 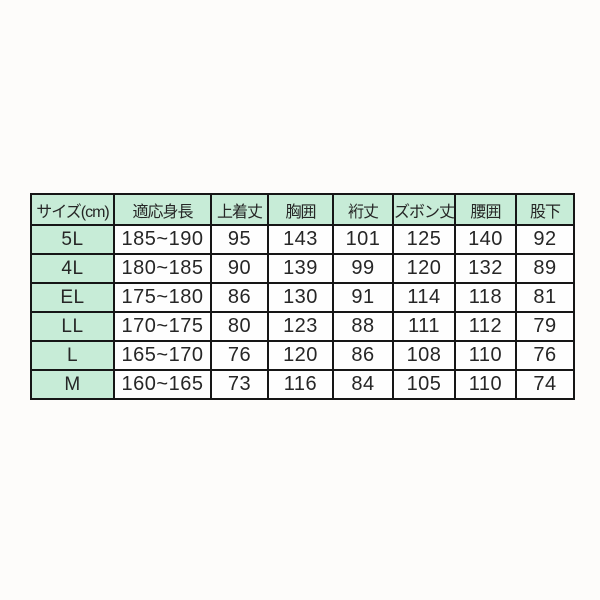 I want to click on header-row: サイズ(cm) 適応身長 上着丈 胸囲 裄丈 ズボン丈 腰囲 股下, so click(x=302, y=209).